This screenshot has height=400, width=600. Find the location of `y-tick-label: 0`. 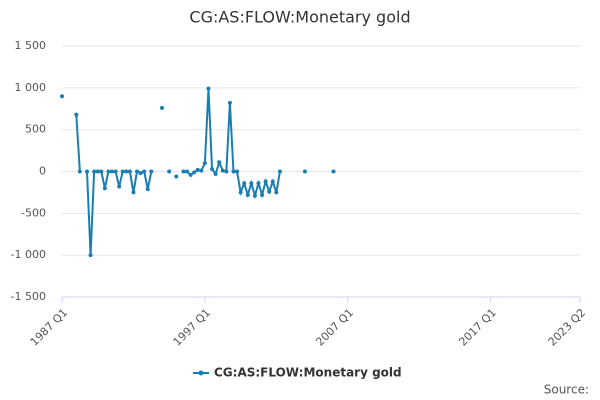

y-tick-label: 0 is located at coordinates (42, 171).